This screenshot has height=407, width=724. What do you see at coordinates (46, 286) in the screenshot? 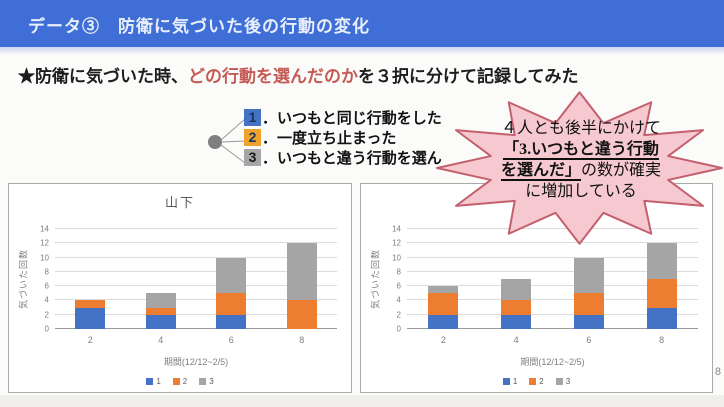
I see `y-tick-label: 6` at bounding box center [46, 286].